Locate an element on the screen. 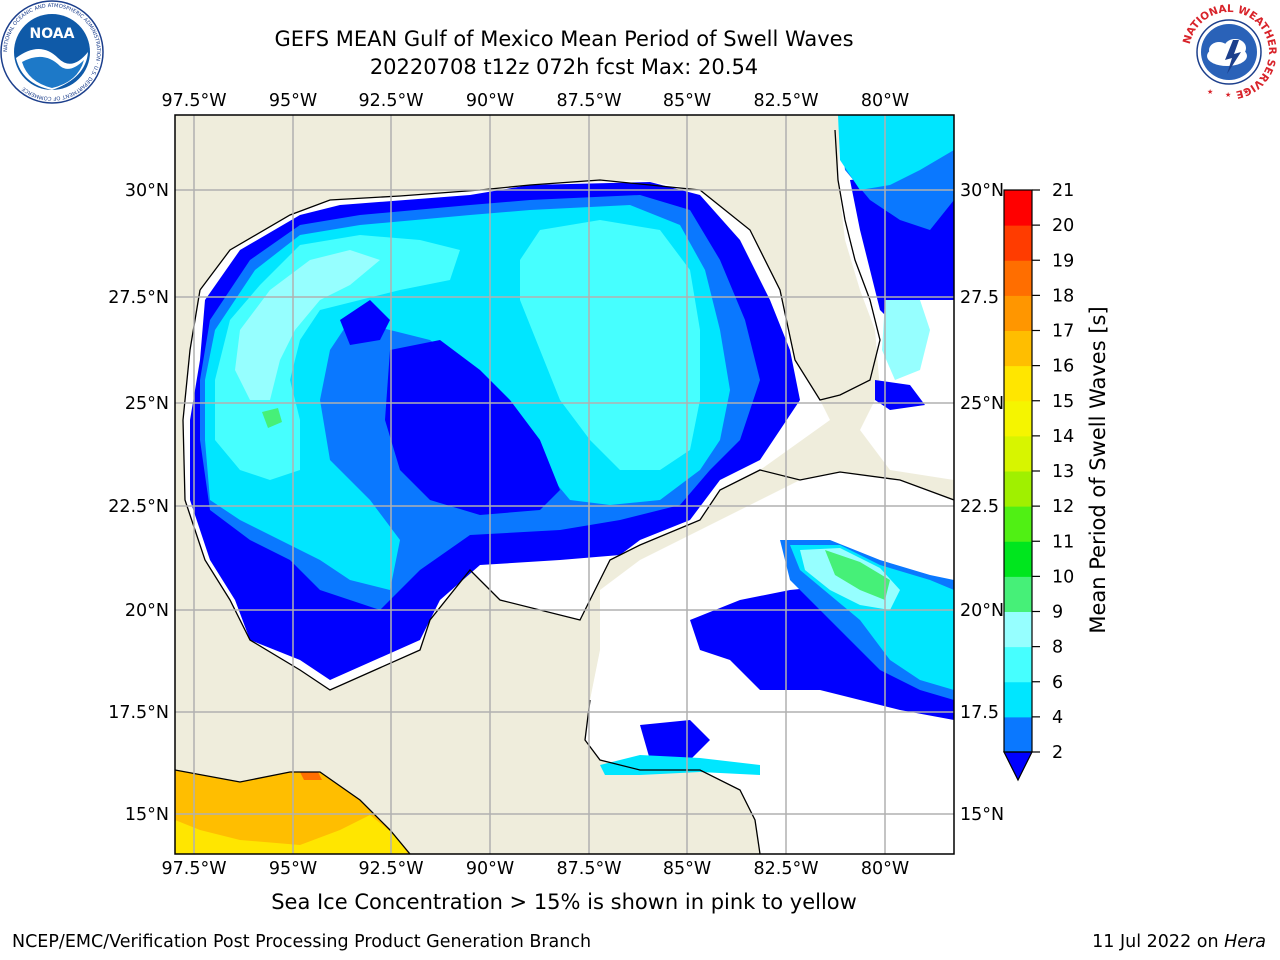 The image size is (1280, 960). lat-label-right: 30°N is located at coordinates (982, 191).